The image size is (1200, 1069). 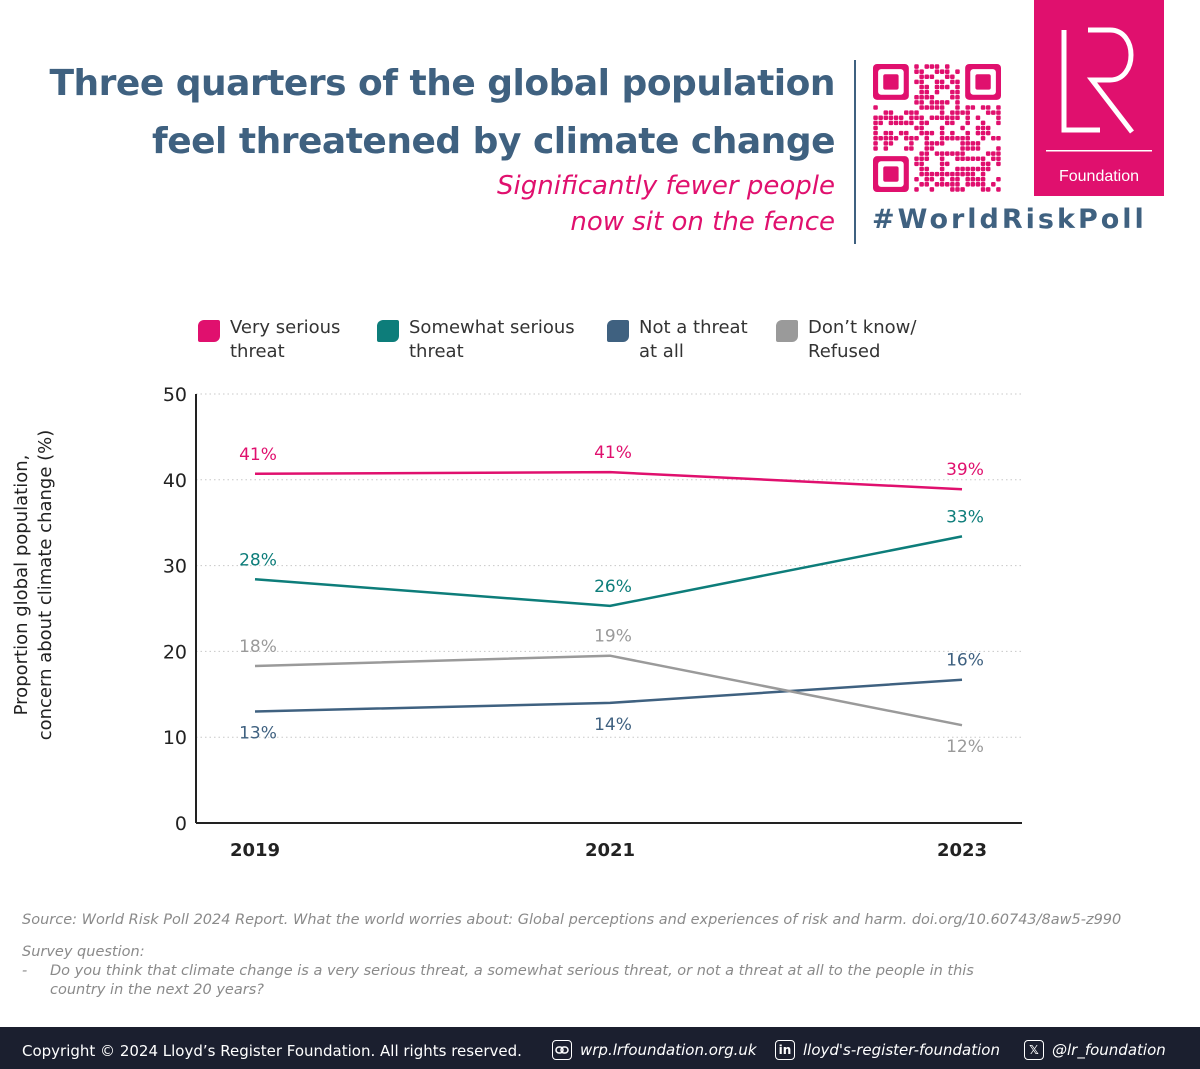 I want to click on subtitle-line-2: now sit on the fence, so click(x=702, y=222).